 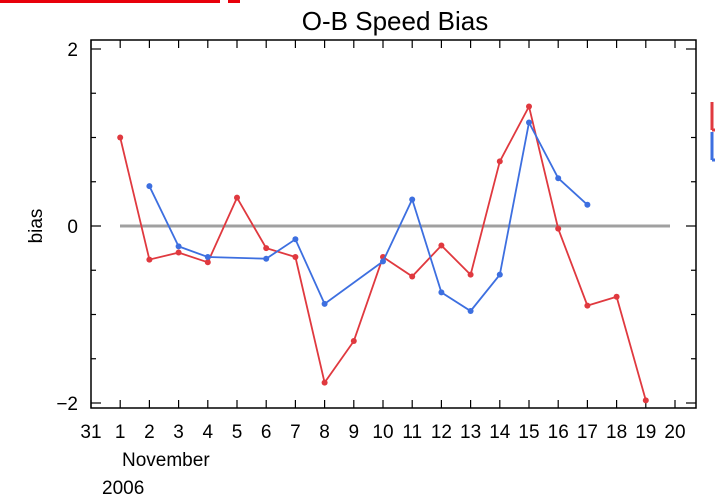 I want to click on y-tick-label: 0, so click(x=72, y=227).